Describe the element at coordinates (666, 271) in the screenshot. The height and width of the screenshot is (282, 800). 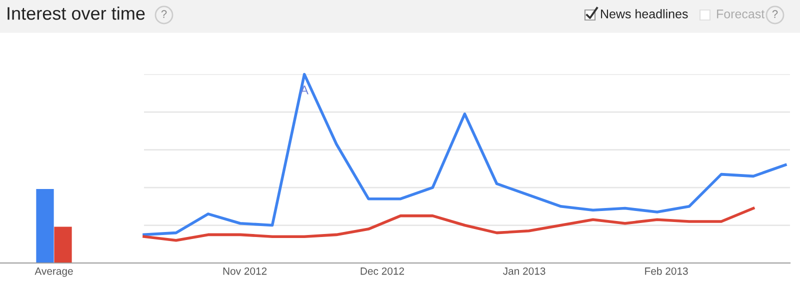
I see `x-tick-label: Feb 2013` at that location.